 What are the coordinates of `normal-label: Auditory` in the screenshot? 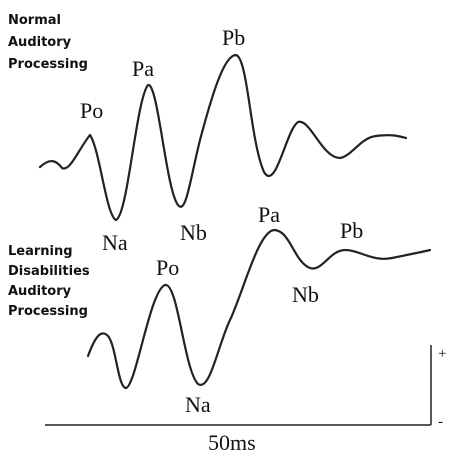 It's located at (40, 42).